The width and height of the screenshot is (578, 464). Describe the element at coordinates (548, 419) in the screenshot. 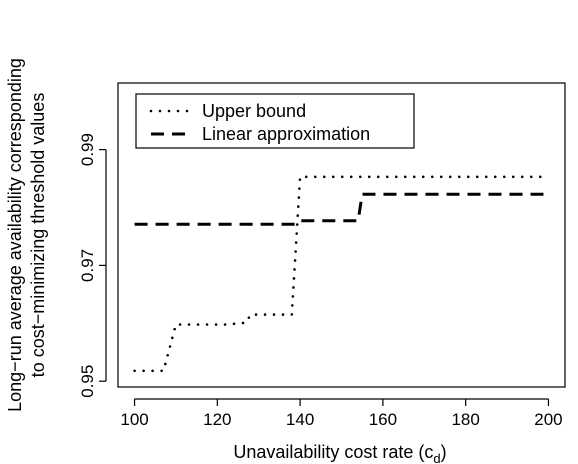

I see `x-tick-label: 200` at that location.